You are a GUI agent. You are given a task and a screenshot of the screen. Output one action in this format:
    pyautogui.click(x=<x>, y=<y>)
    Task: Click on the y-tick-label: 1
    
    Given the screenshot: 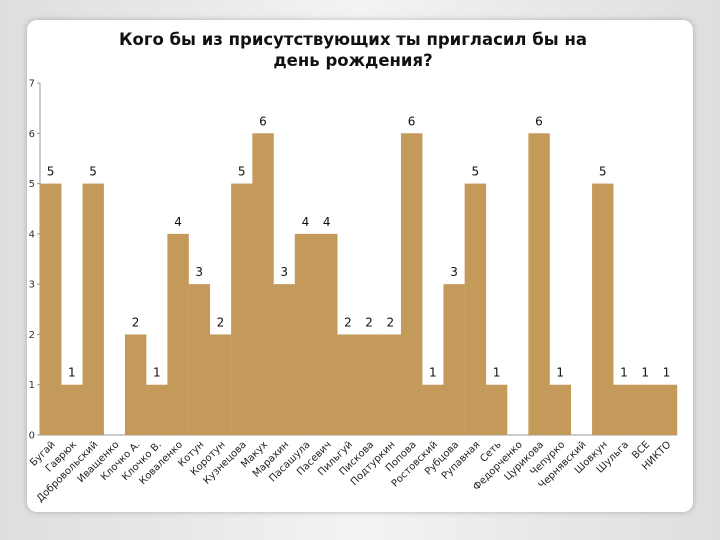 What is the action you would take?
    pyautogui.click(x=32, y=385)
    